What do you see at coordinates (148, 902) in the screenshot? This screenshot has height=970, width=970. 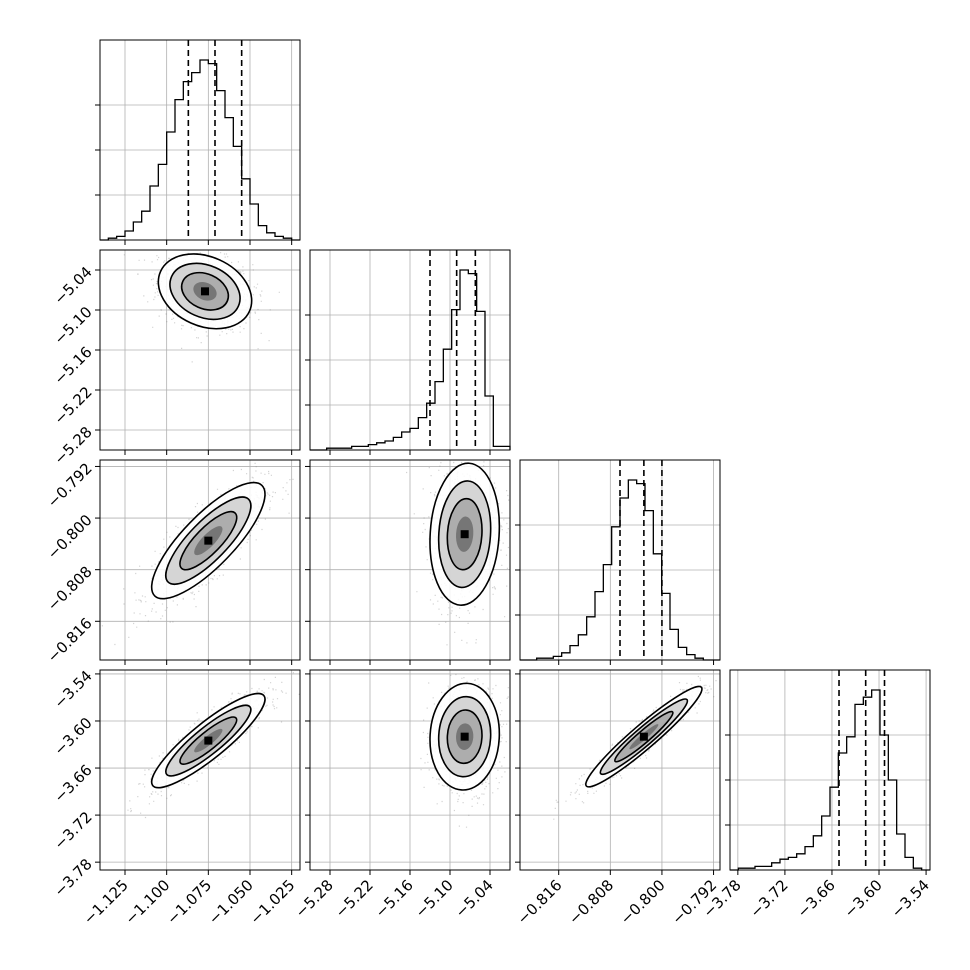 I see `x-tick-label: −1.100` at bounding box center [148, 902].